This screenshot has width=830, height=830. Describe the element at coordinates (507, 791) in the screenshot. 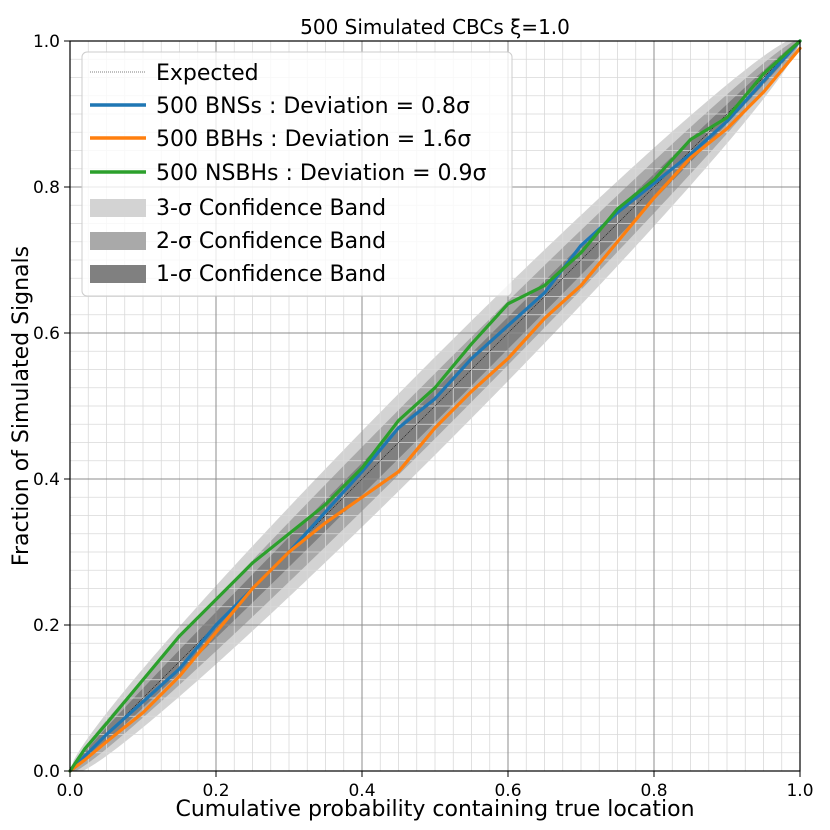

I see `x-tick-label: 0.6` at that location.